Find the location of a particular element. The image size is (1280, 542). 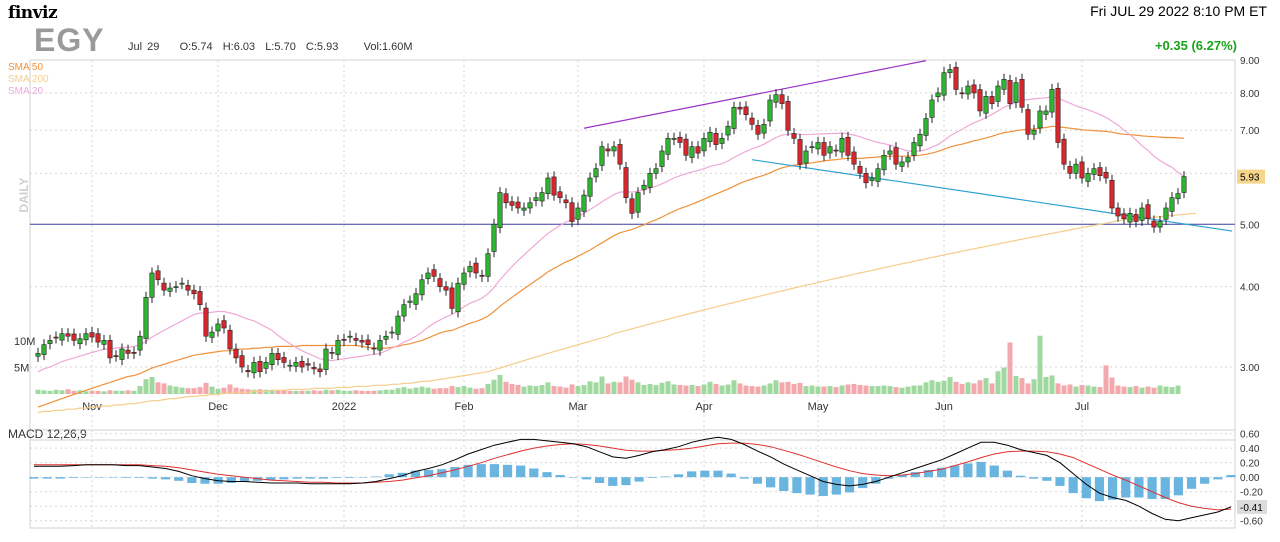

x-tick-label: Apr is located at coordinates (703, 407).